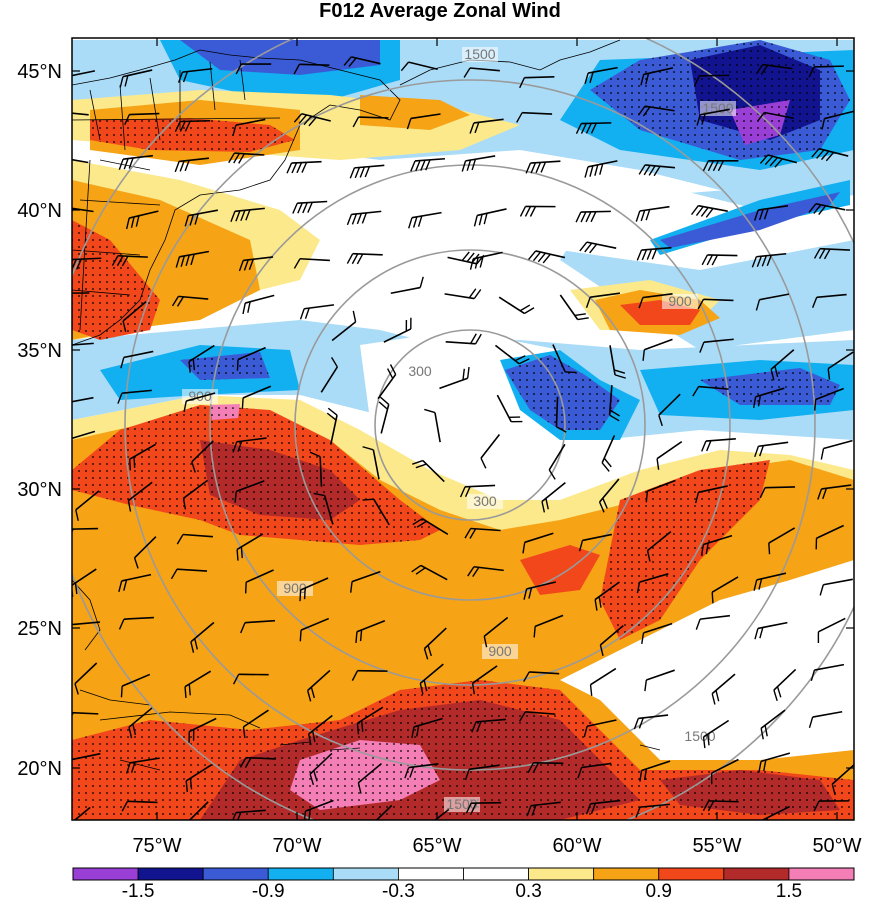 The image size is (874, 900). I want to click on colorbar-label: 0.9, so click(659, 890).